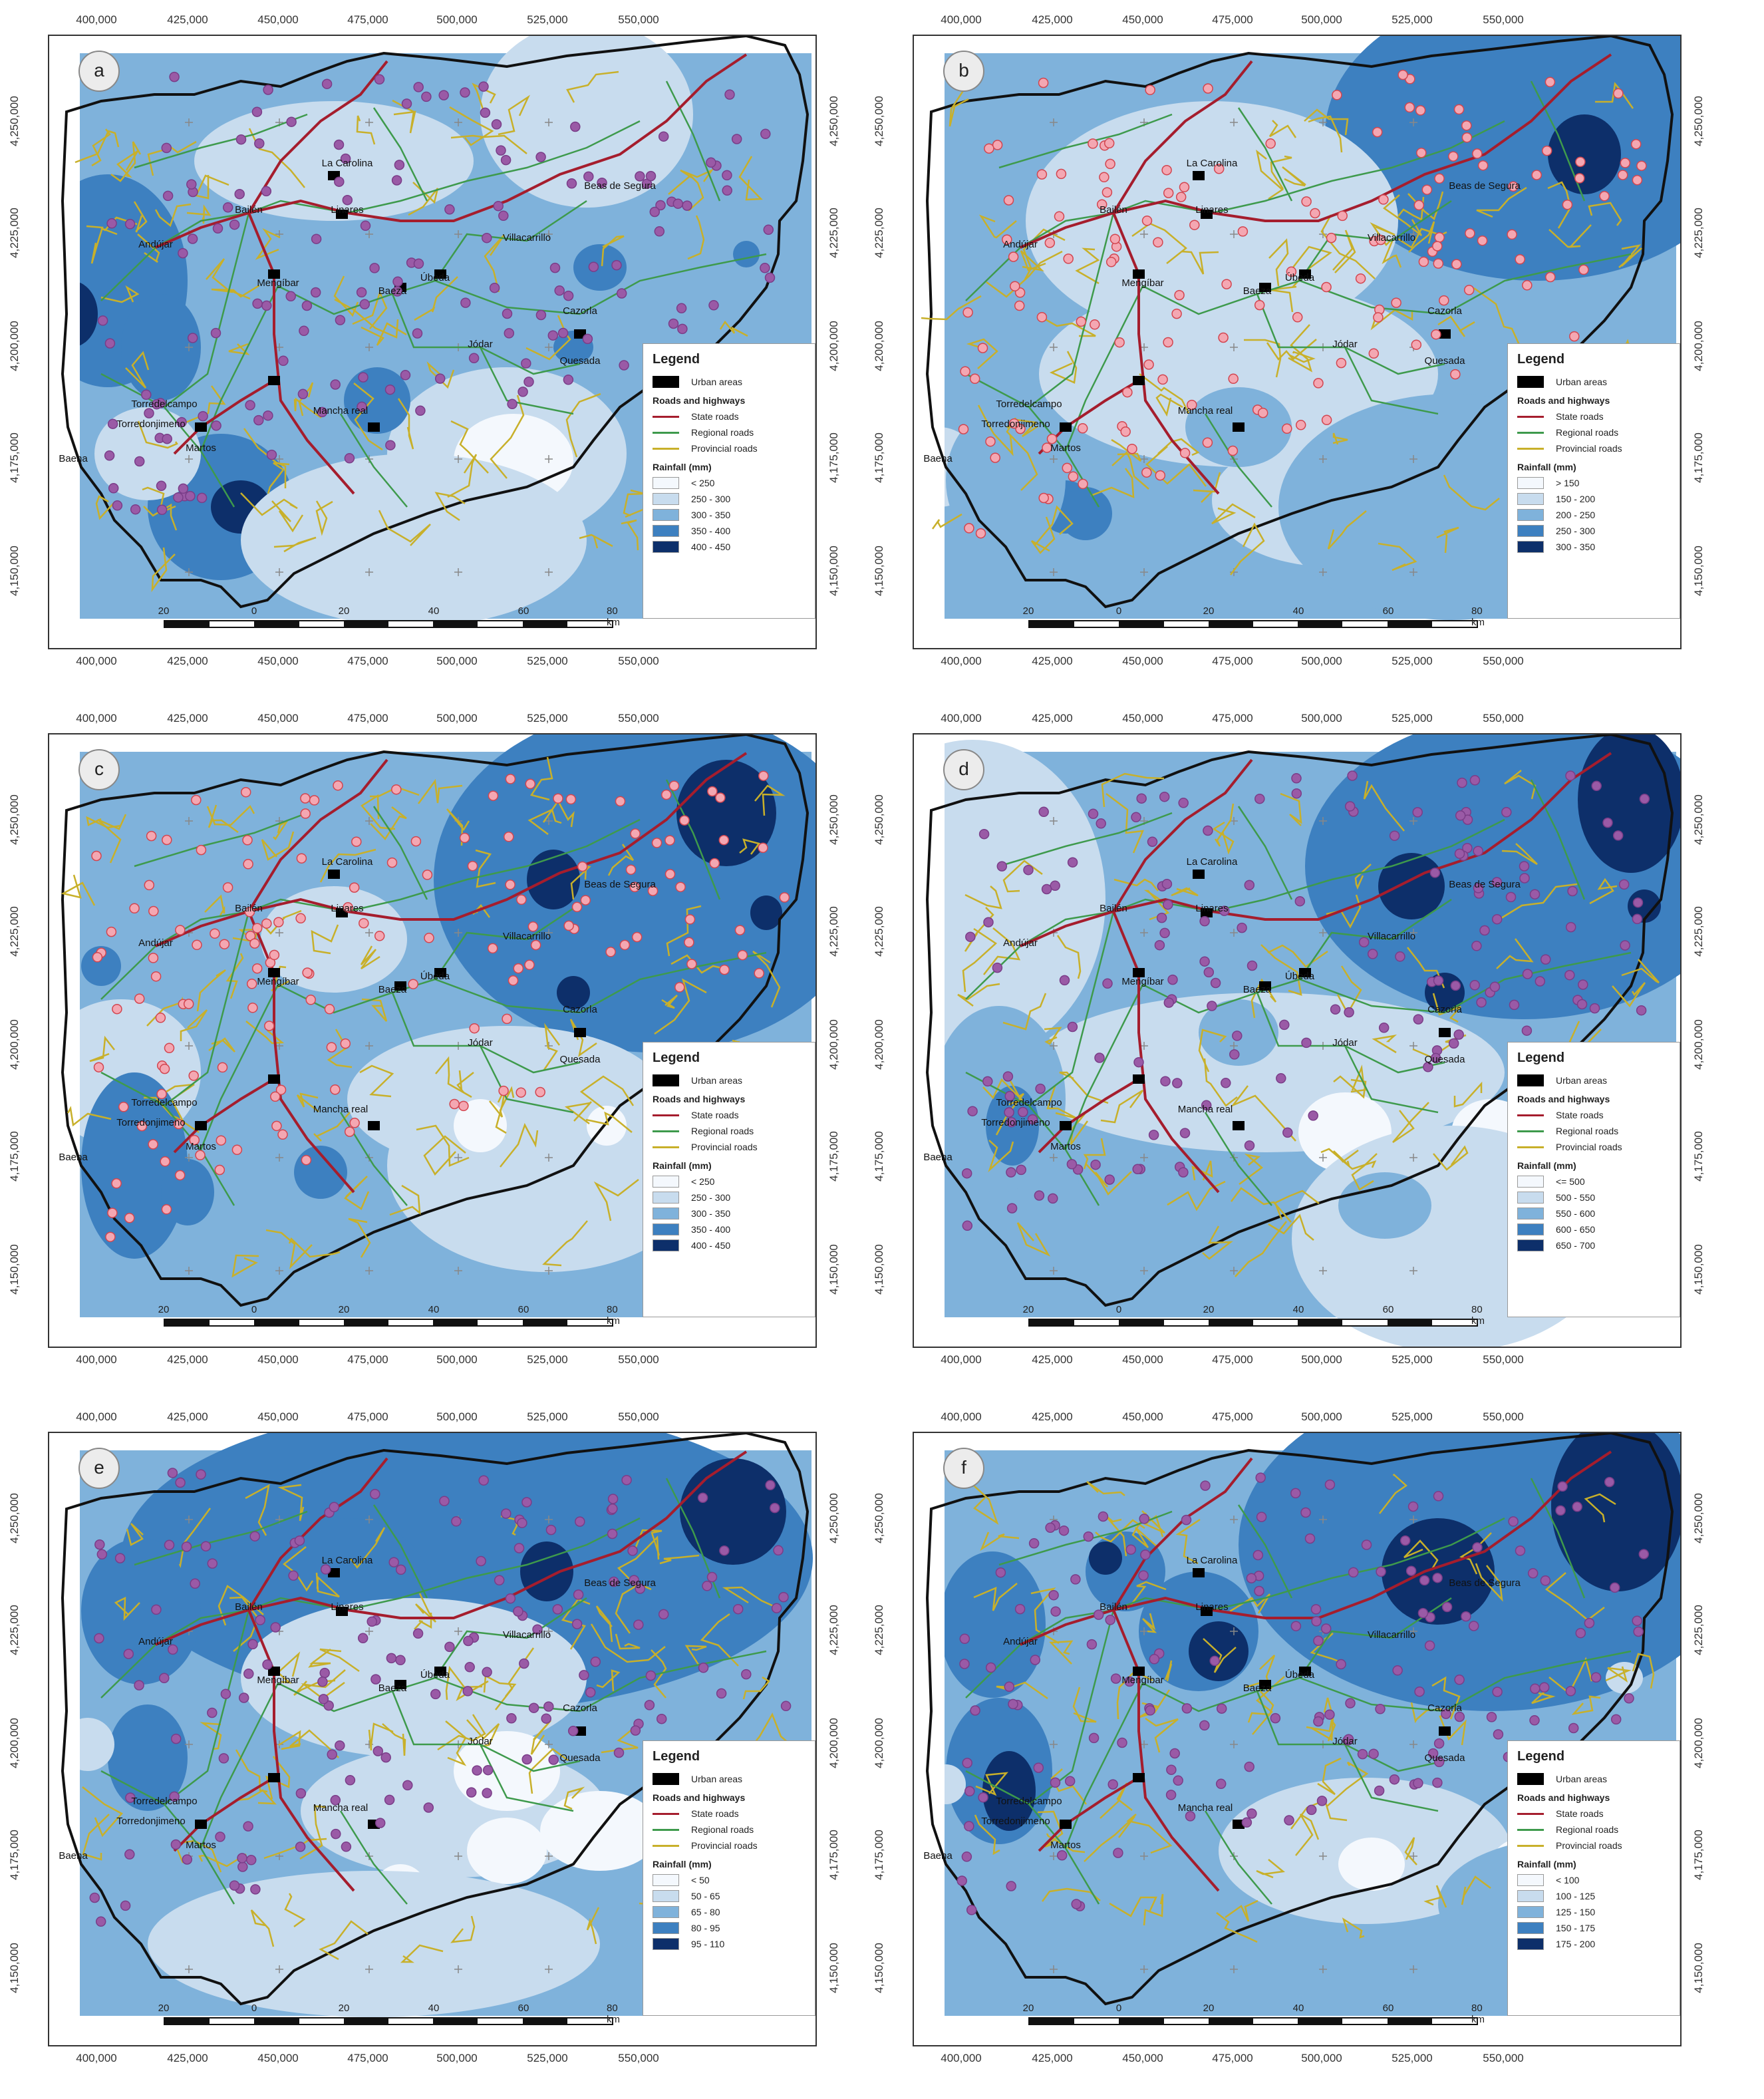  I want to click on scale-bar-label: 0, so click(1118, 611).